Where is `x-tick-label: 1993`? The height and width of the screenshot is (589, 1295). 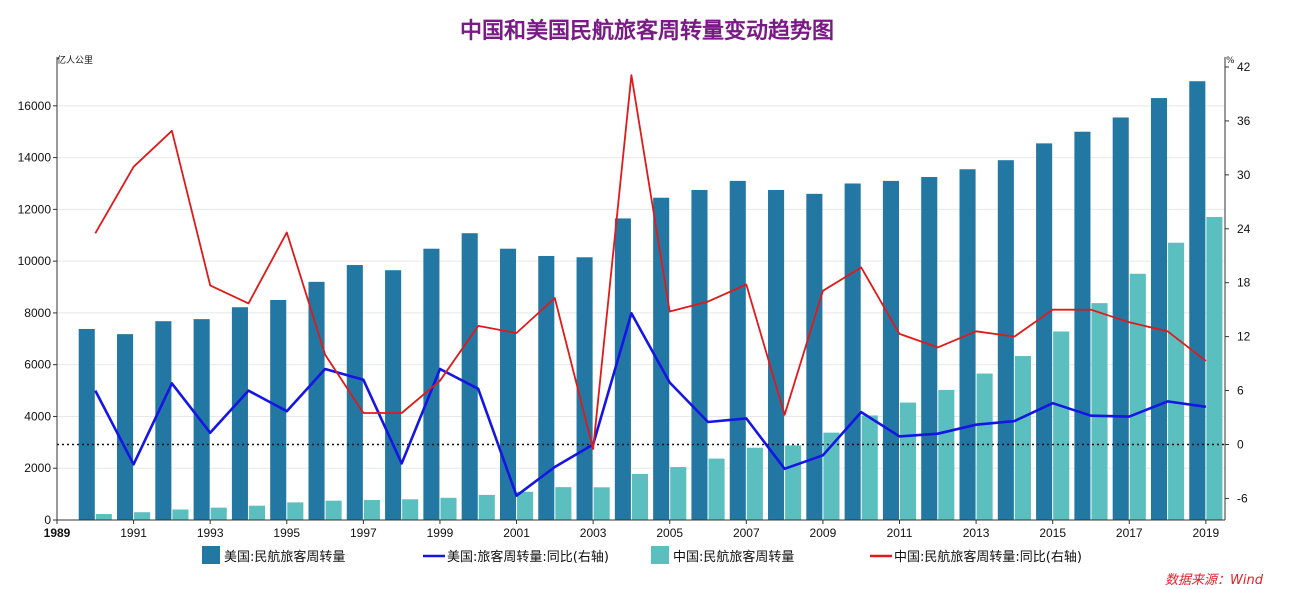
x-tick-label: 1993 is located at coordinates (210, 533).